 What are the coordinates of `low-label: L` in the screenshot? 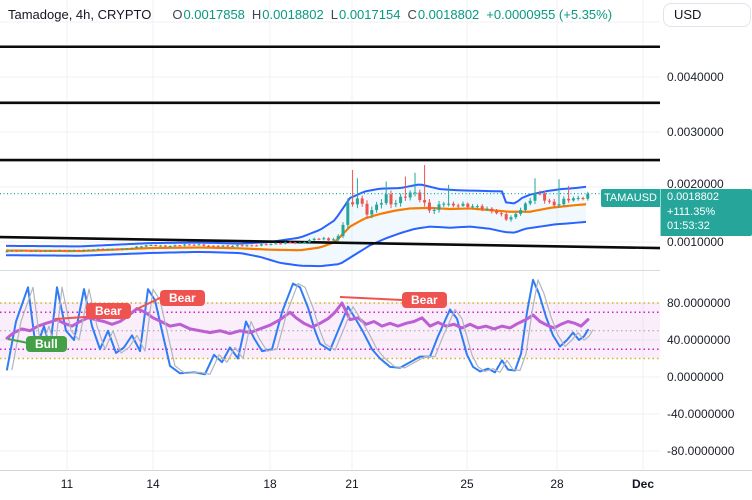 It's located at (334, 14).